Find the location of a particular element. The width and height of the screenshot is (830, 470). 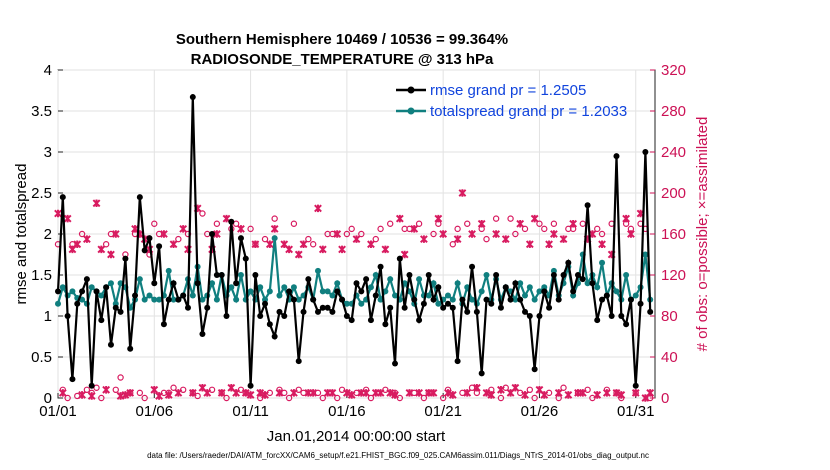

y-tick-label: 2 is located at coordinates (48, 234).